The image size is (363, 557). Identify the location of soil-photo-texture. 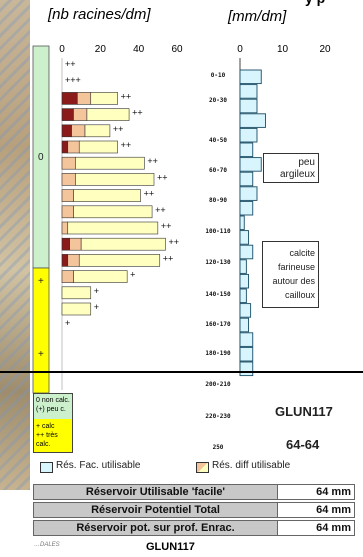
(15, 245).